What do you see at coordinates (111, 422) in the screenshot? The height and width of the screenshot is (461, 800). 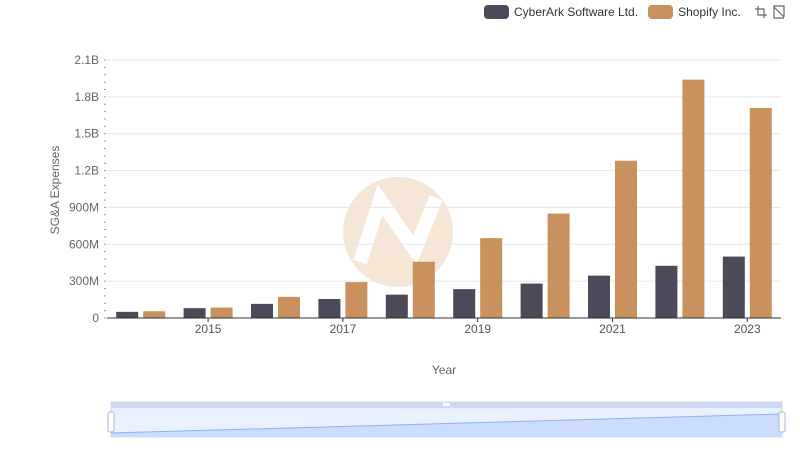 I see `data-zoom-left-handle` at bounding box center [111, 422].